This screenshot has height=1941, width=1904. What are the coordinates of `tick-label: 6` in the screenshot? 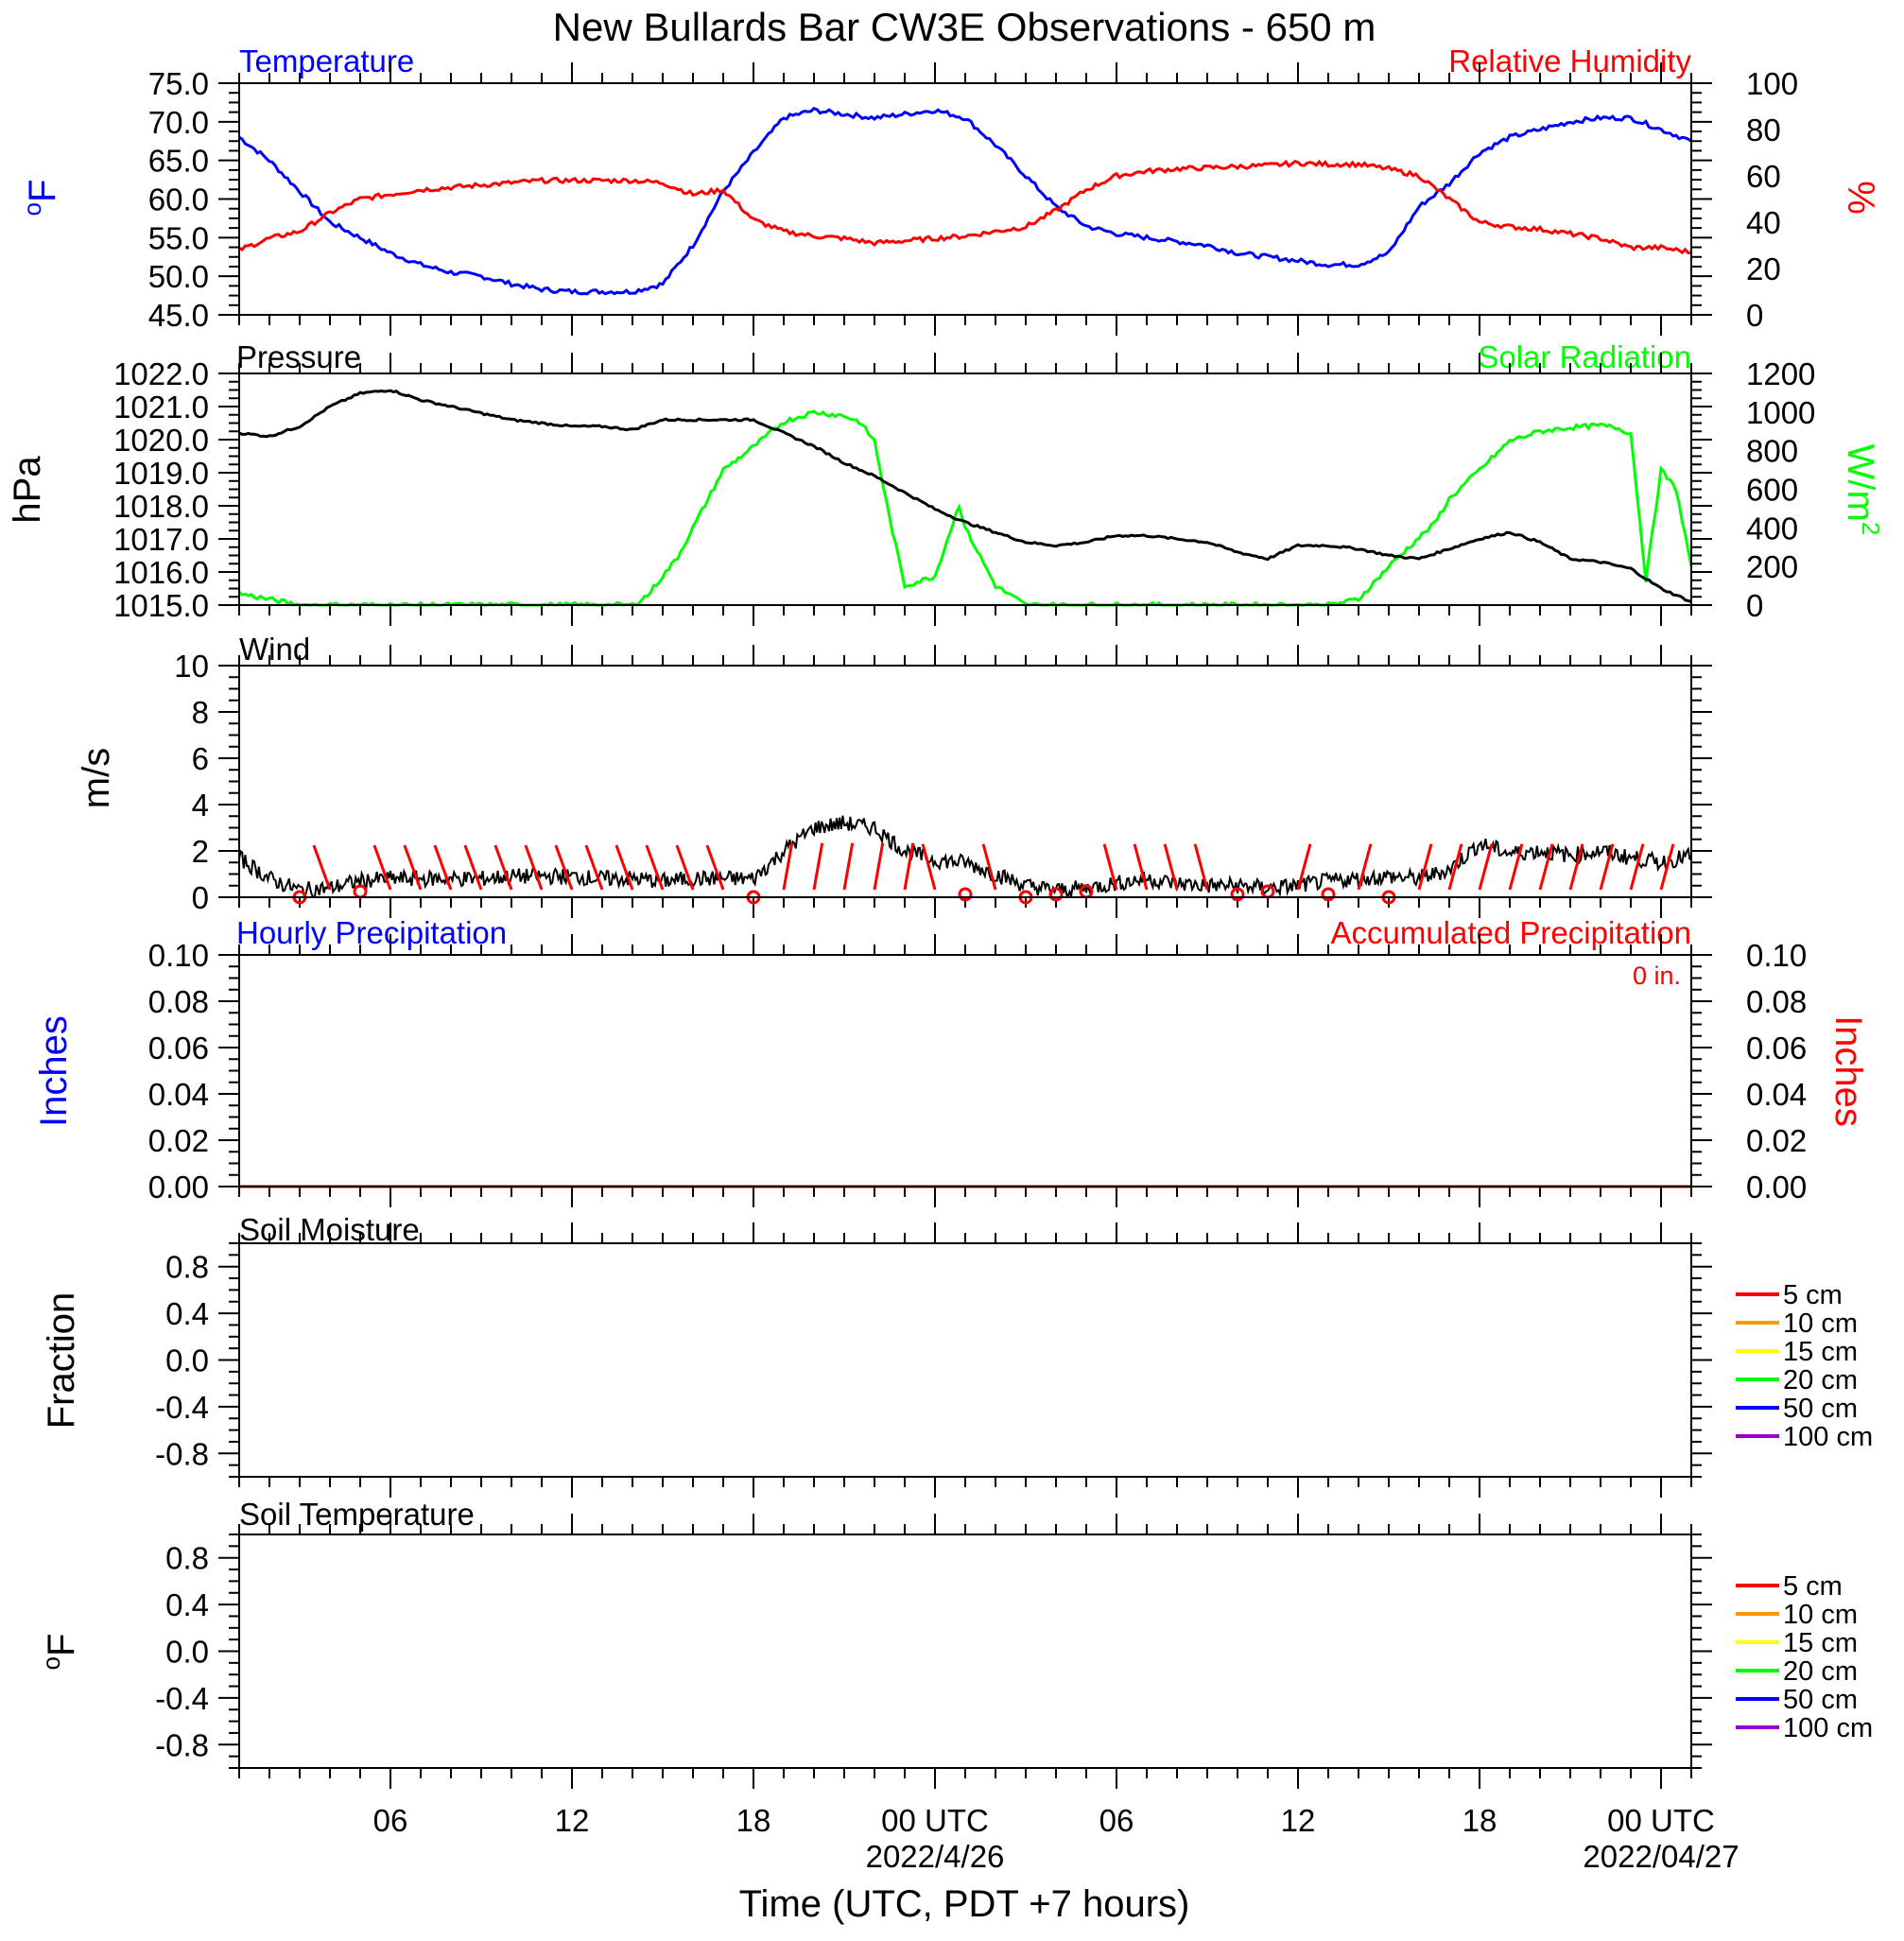 It's located at (200, 759).